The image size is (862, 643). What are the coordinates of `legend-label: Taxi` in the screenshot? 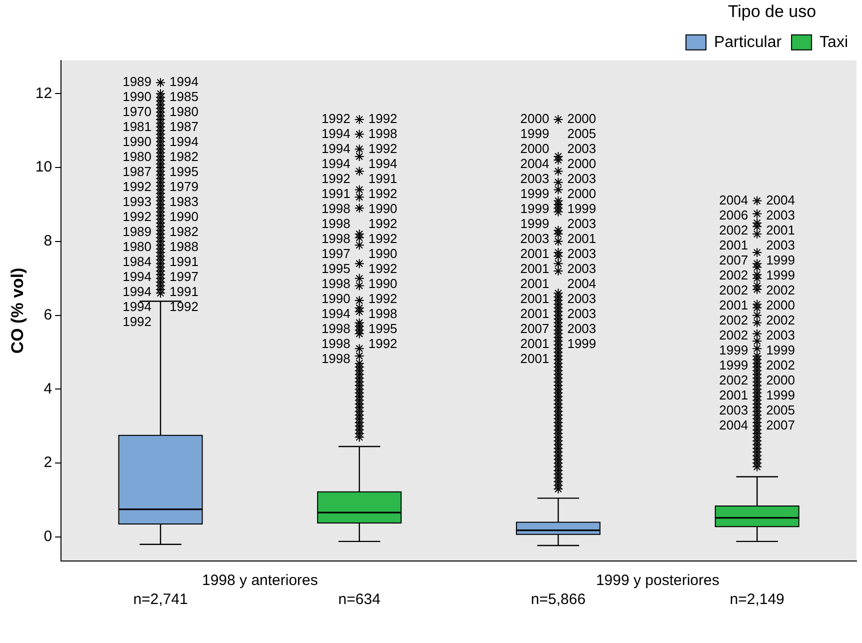 It's located at (834, 42).